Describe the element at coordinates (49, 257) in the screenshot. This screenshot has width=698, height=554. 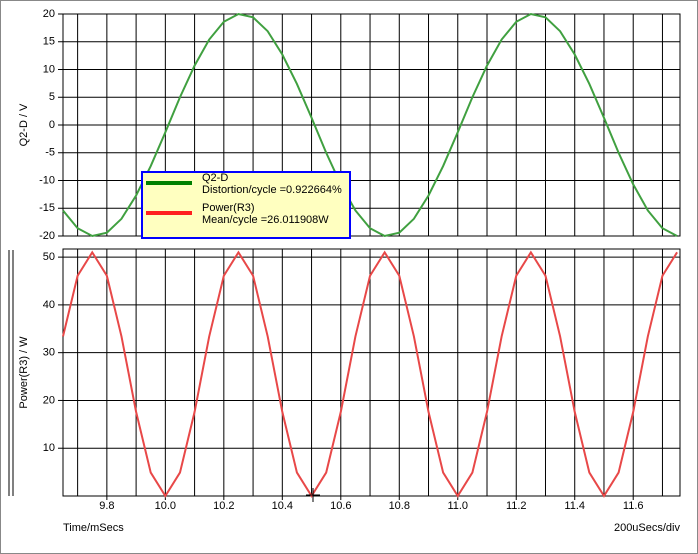
I see `y-tick-label: 50` at that location.